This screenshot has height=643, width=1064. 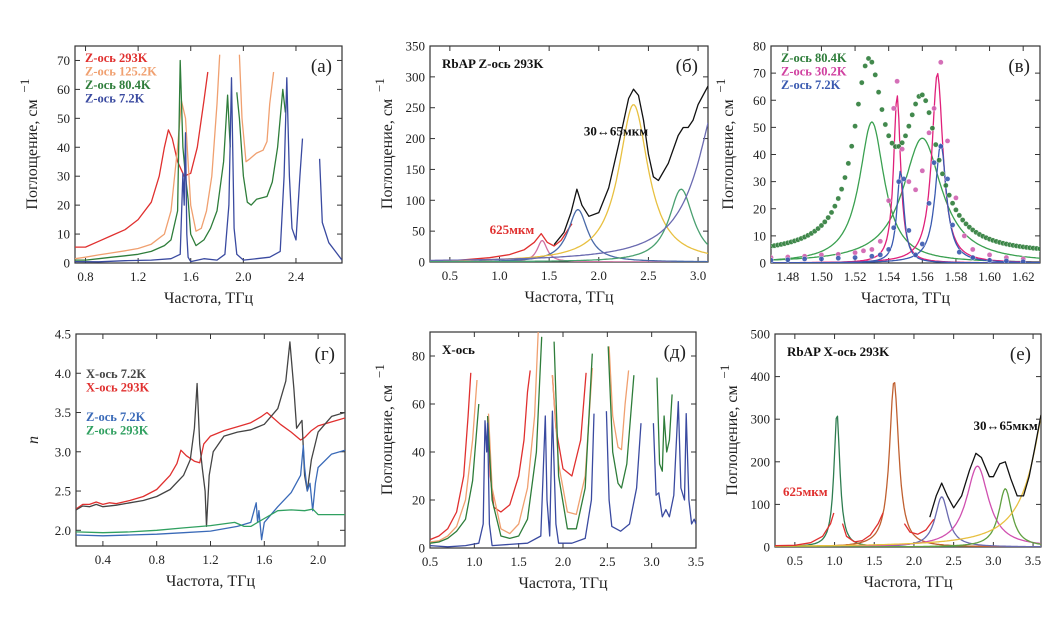 What do you see at coordinates (956, 276) in the screenshot?
I see `x-tick-label: 1.58` at bounding box center [956, 276].